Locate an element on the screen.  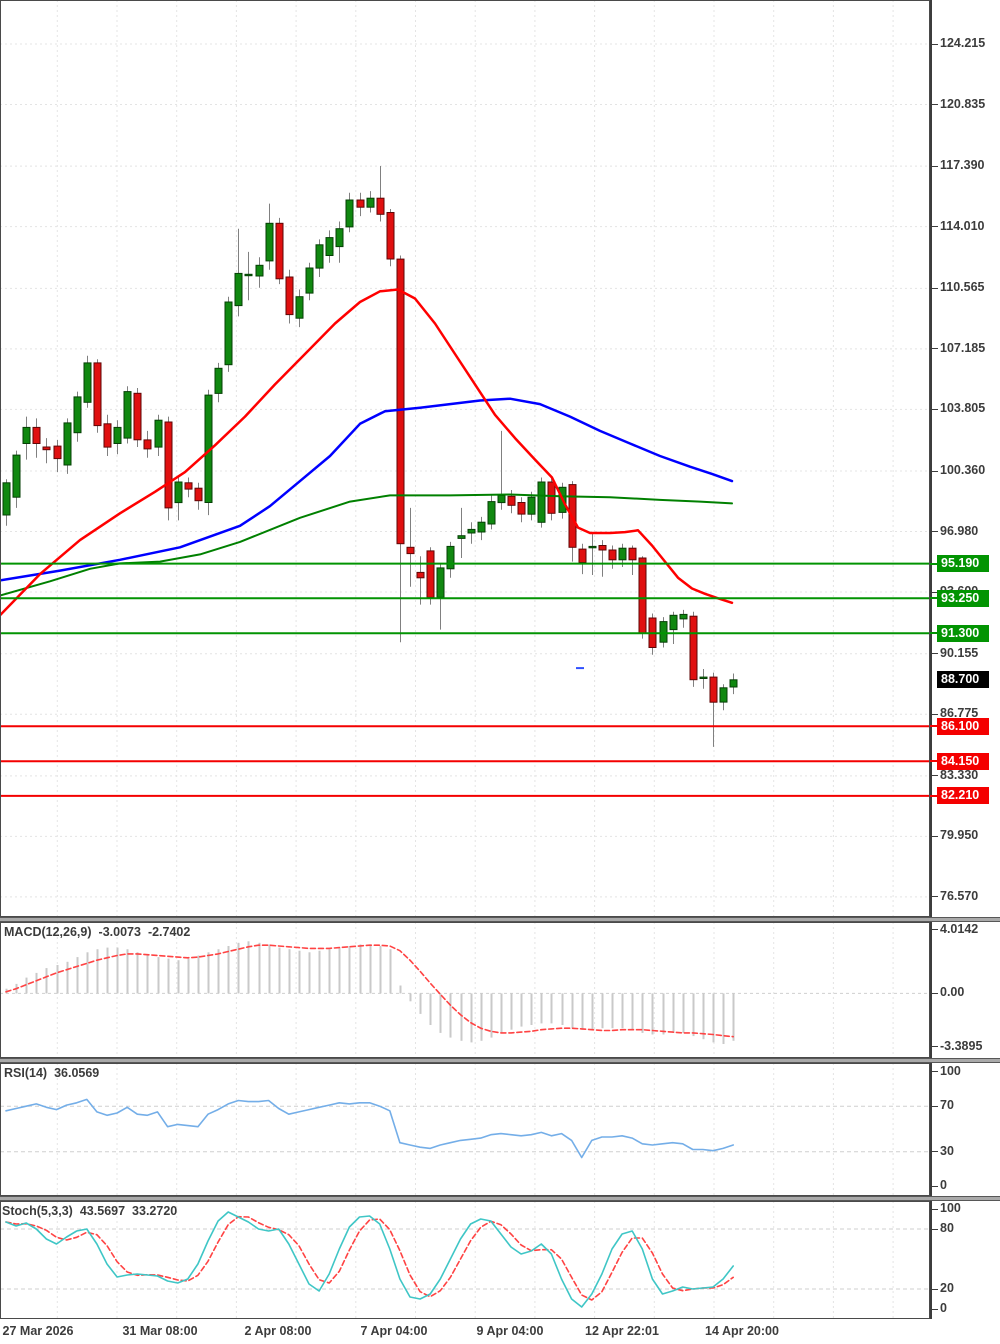
current-price-label: 88.700 is located at coordinates (963, 679).